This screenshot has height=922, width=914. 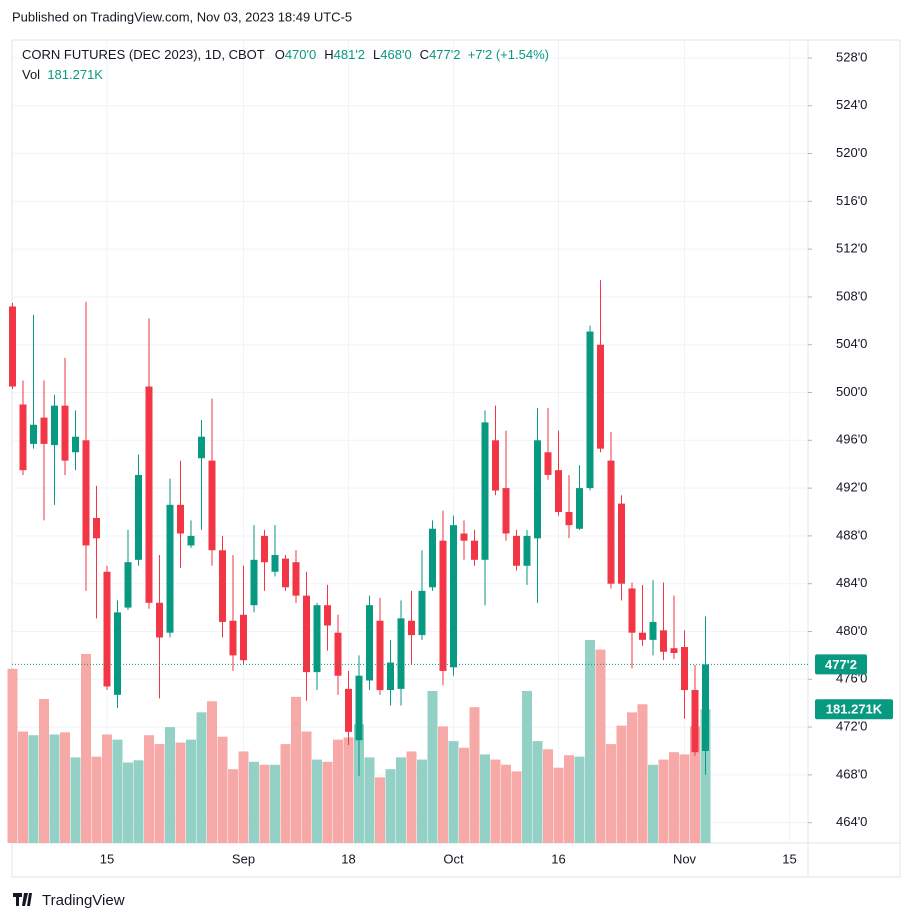 I want to click on ohlc: O470'0 H481'2 L468'0 C477'2, so click(x=363, y=54).